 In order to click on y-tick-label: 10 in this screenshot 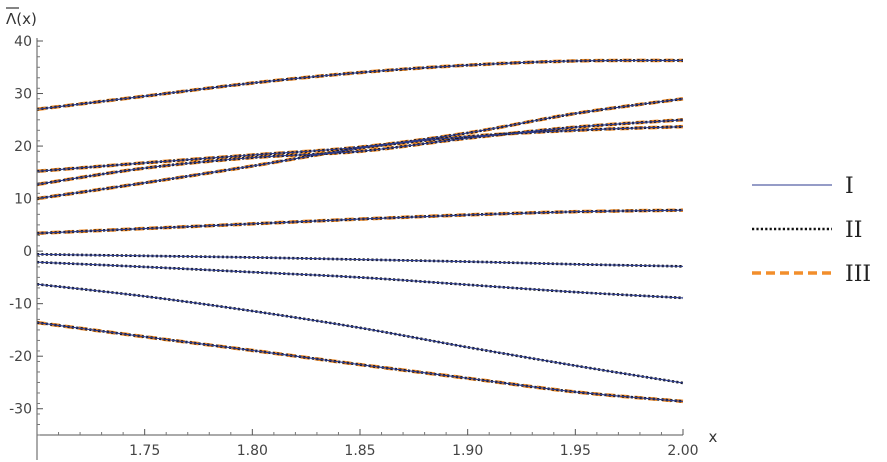, I will do `click(23, 200)`.